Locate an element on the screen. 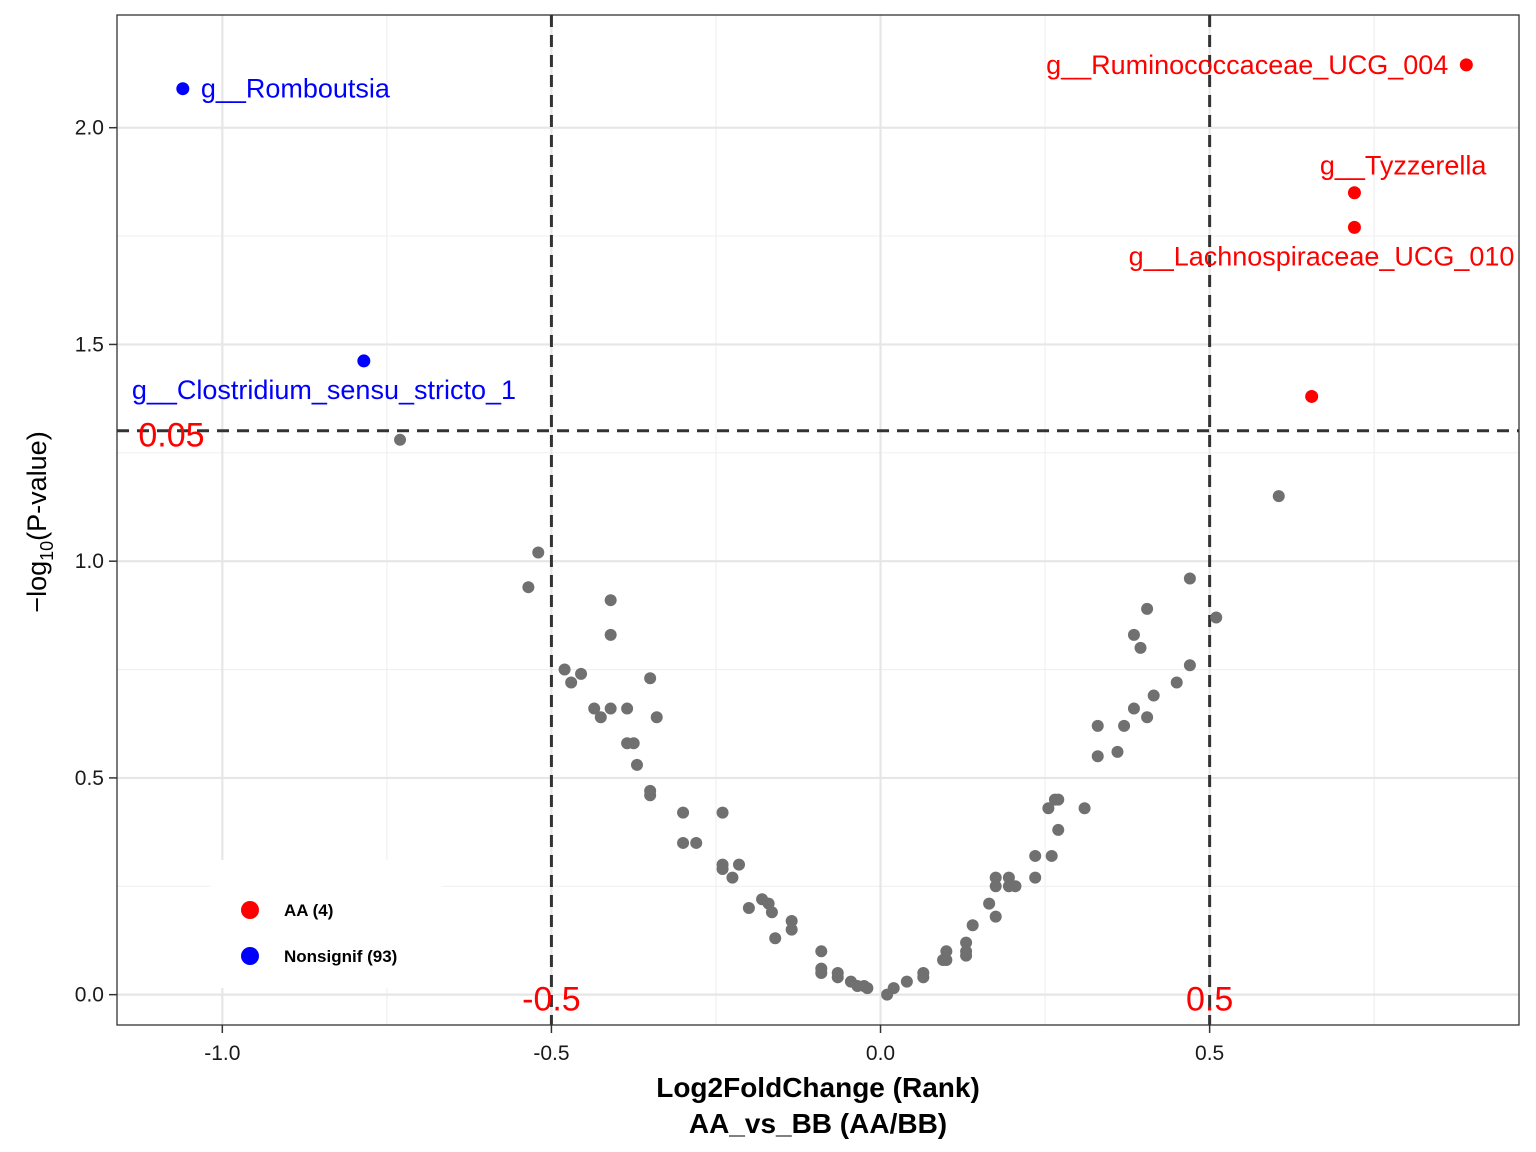  x-axis-title-line1: Log2FoldChange (Rank) is located at coordinates (818, 1087).